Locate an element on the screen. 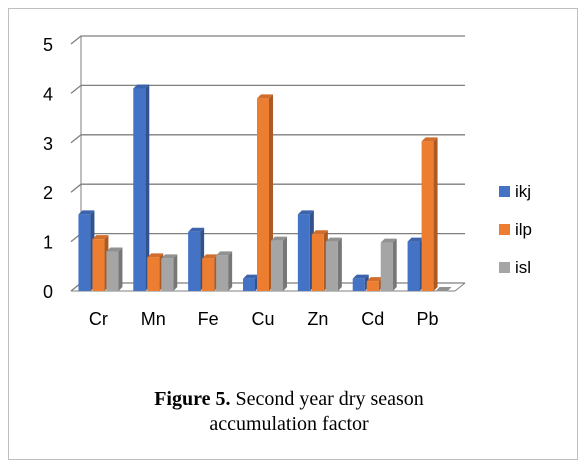  legend-item: ilp is located at coordinates (515, 229).